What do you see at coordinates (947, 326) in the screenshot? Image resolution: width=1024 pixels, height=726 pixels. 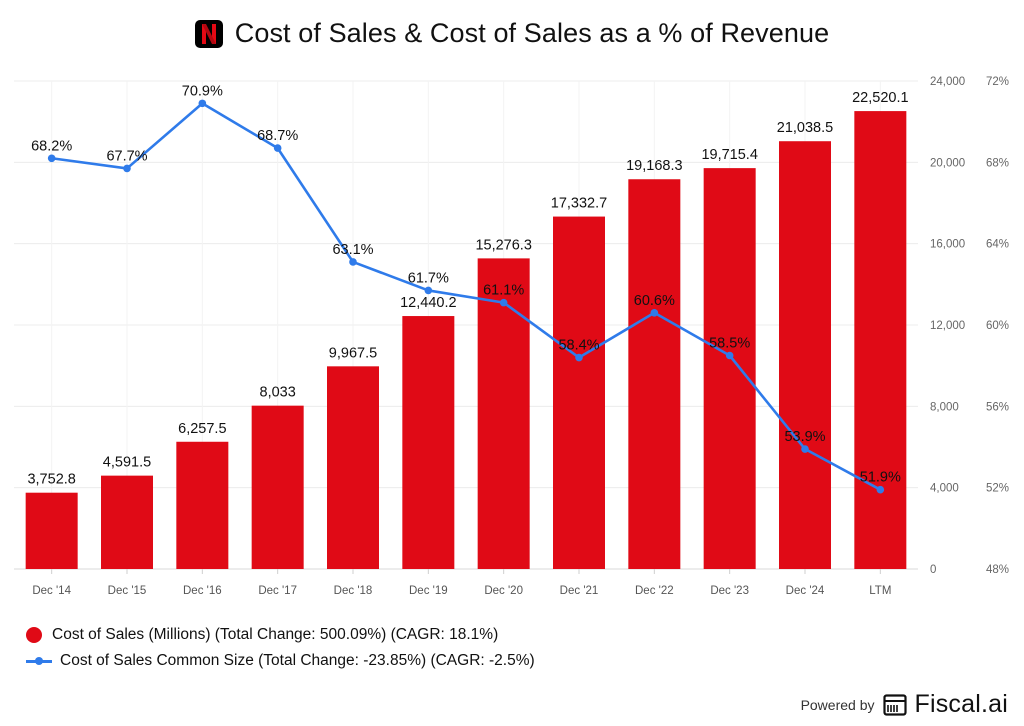 I see `y-left-tick-label: 12,000` at bounding box center [947, 326].